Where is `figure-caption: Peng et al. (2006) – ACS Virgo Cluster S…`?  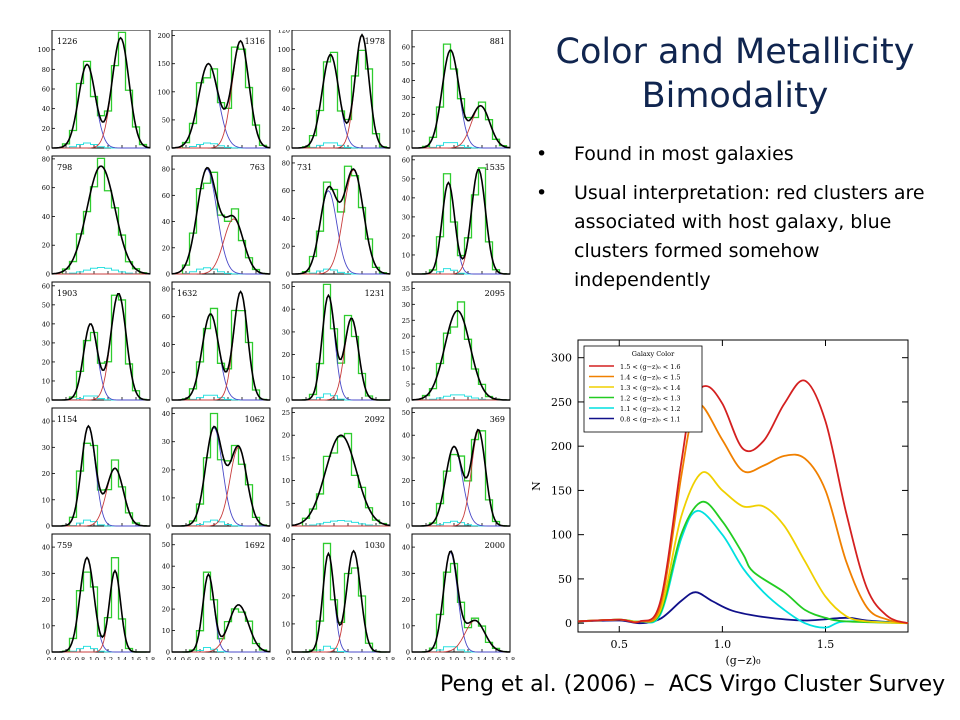 figure-caption: Peng et al. (2006) – ACS Virgo Cluster S… is located at coordinates (693, 684).